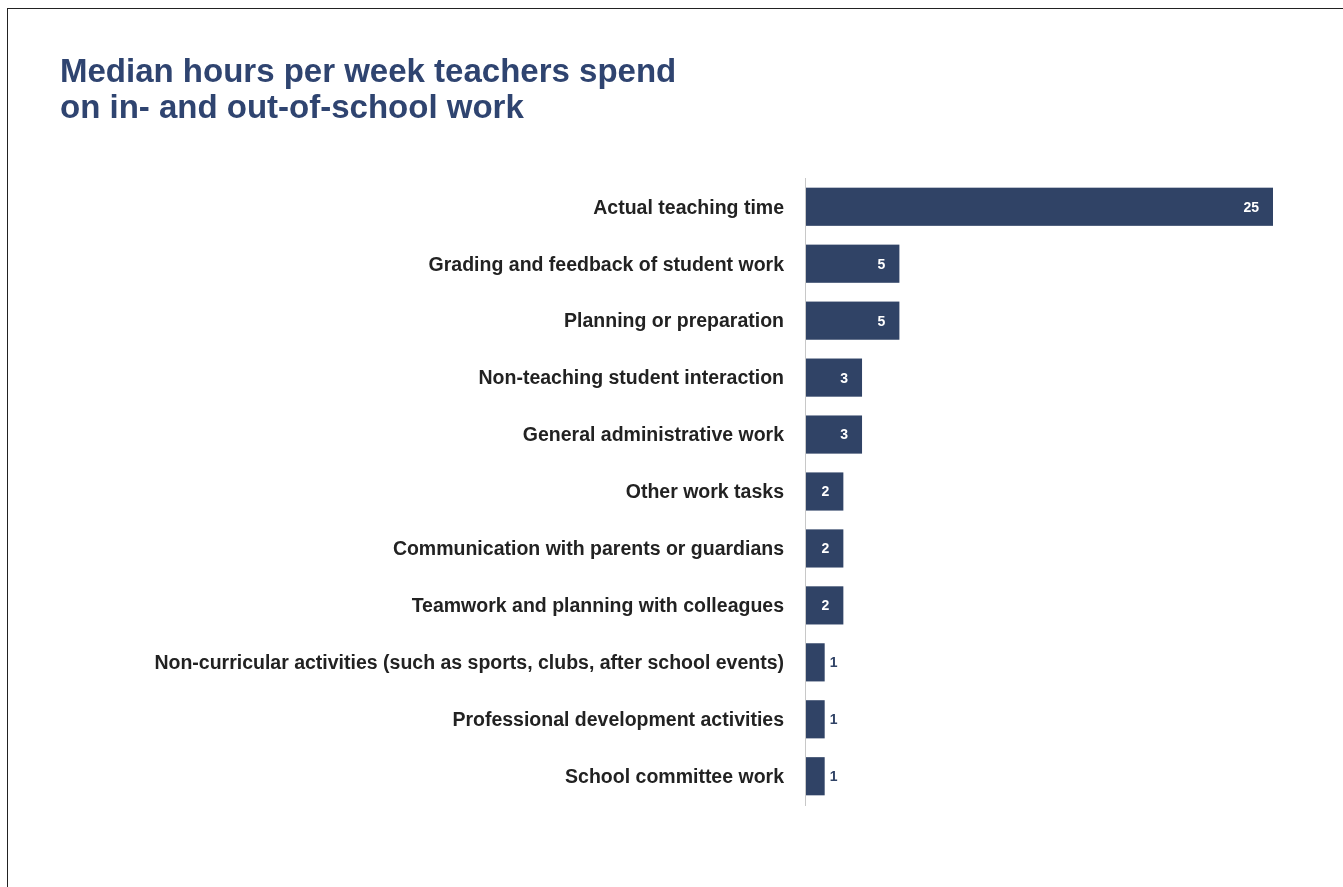 This screenshot has height=887, width=1343. What do you see at coordinates (653, 434) in the screenshot?
I see `y-tick-label: General administrative work` at bounding box center [653, 434].